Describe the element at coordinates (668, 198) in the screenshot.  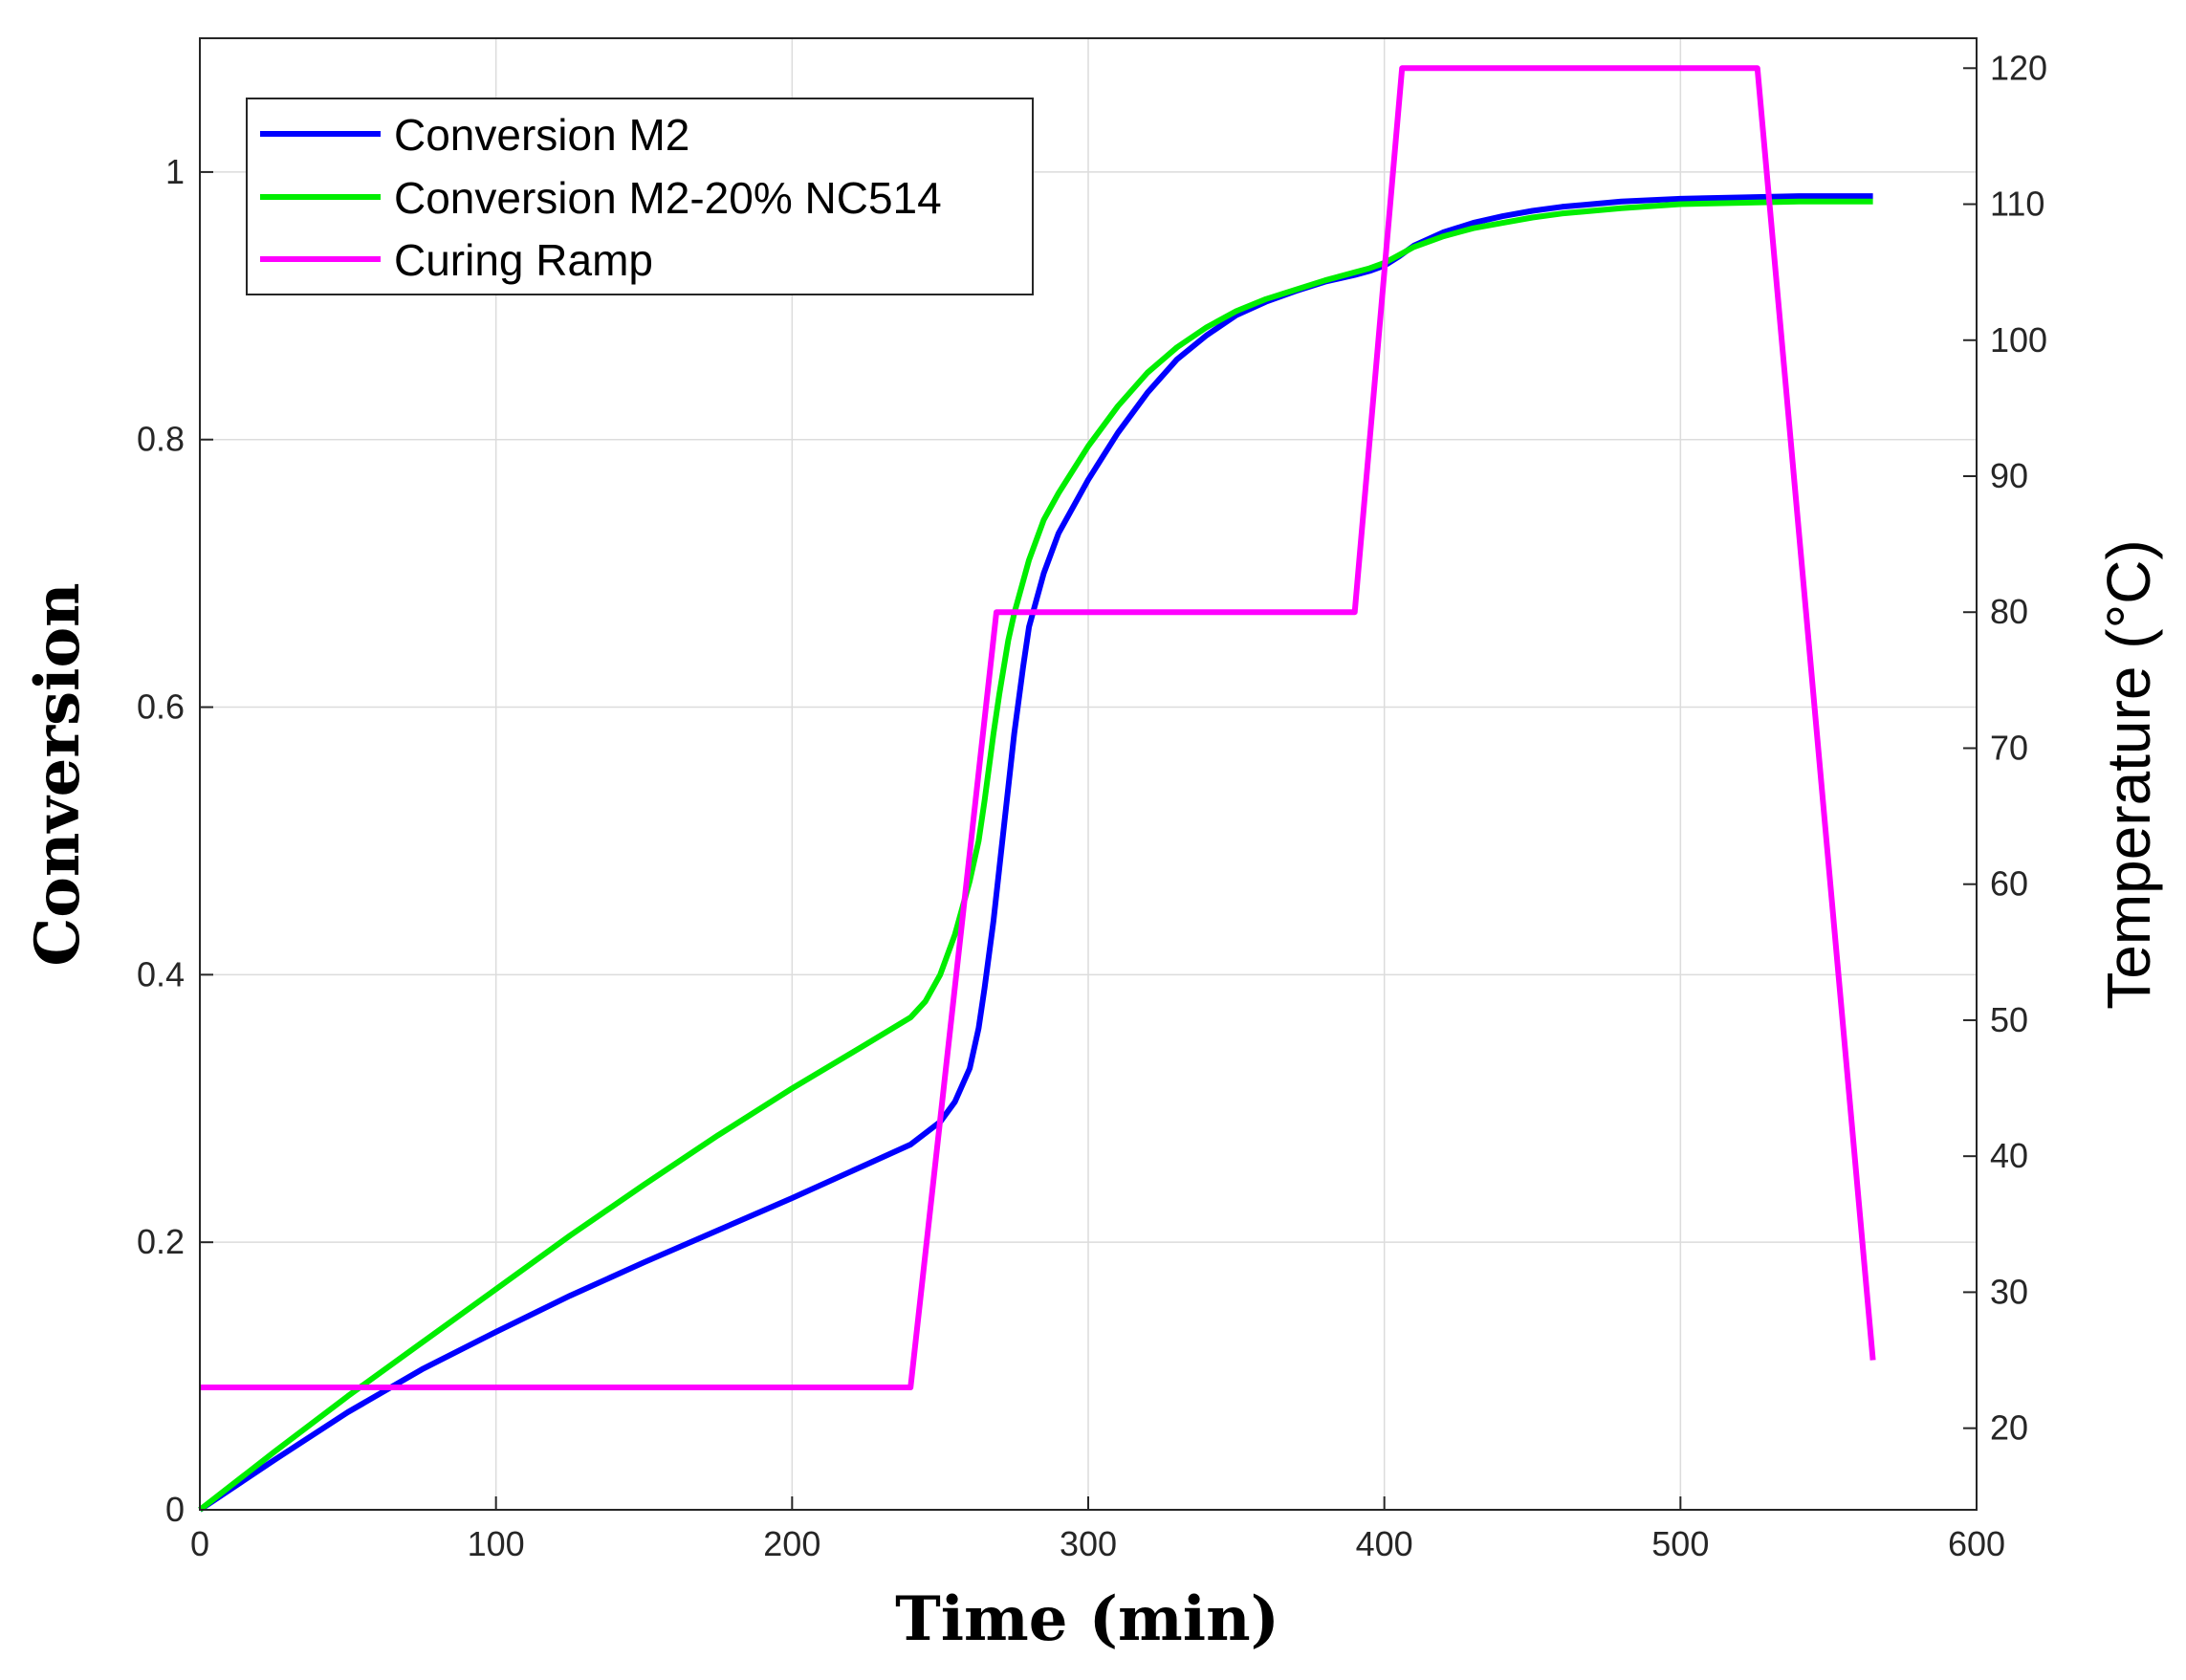
I see `legend-label-conversion-m2-nc514: Conversion M2-20% NC514` at that location.